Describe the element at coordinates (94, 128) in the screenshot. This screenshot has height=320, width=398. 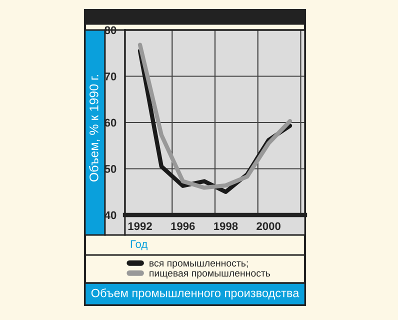
I see `y-axis-title: Объем, % к 1990 г.` at that location.